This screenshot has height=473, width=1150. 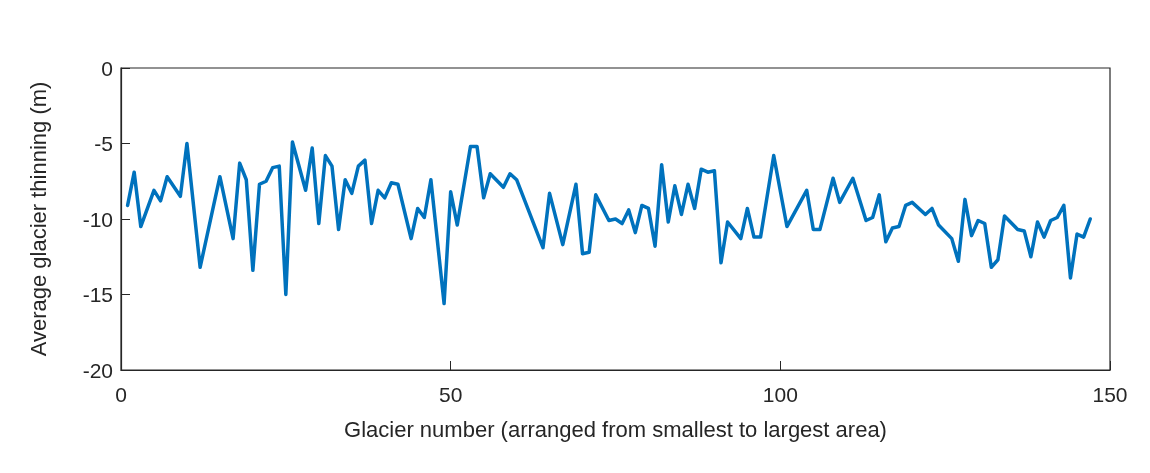 What do you see at coordinates (97, 294) in the screenshot?
I see `y-tick-label: -15` at bounding box center [97, 294].